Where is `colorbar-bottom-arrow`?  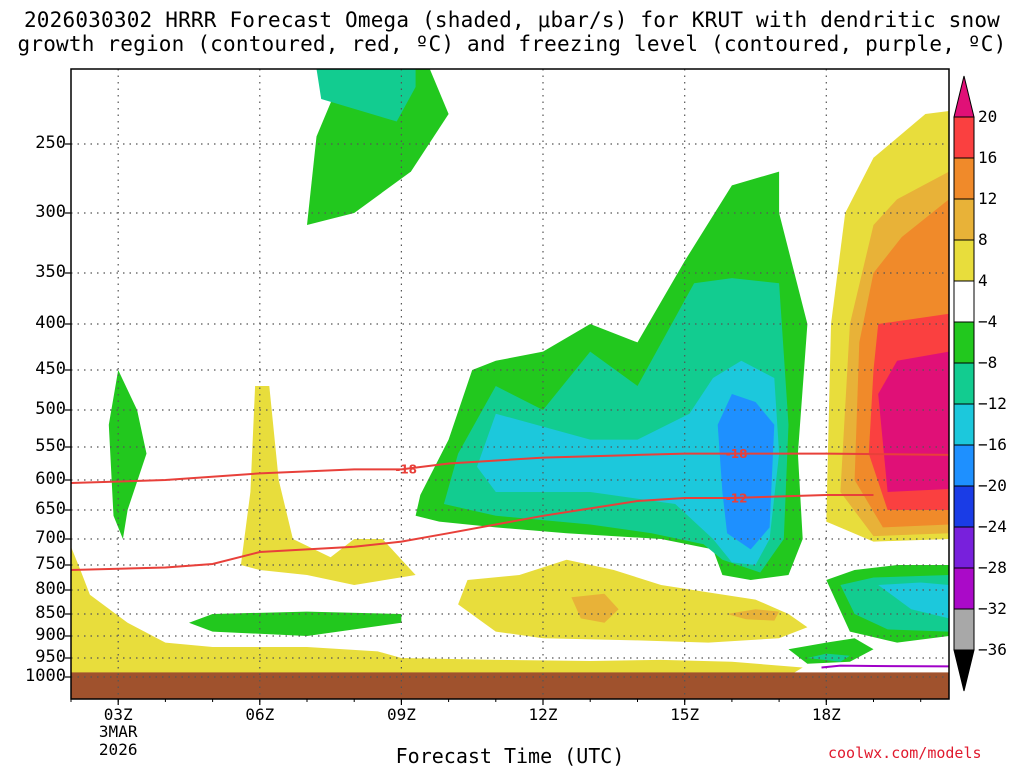
colorbar-bottom-arrow is located at coordinates (964, 670).